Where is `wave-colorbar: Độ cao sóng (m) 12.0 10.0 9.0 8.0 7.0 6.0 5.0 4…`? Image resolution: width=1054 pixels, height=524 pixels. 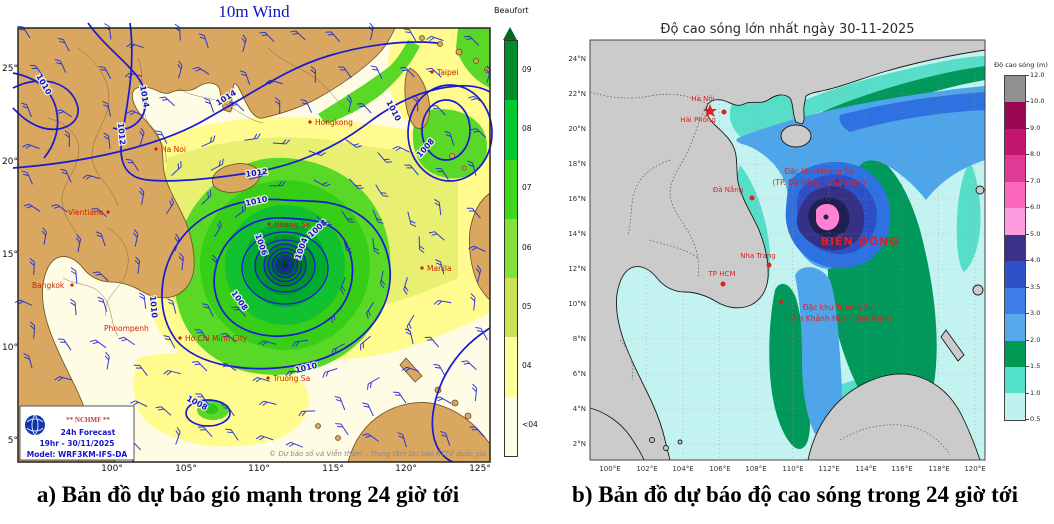
wave-colorbar: Độ cao sóng (m) 12.0 10.0 9.0 8.0 7.0 6.0 5.0 4… is located at coordinates (1021, 262).